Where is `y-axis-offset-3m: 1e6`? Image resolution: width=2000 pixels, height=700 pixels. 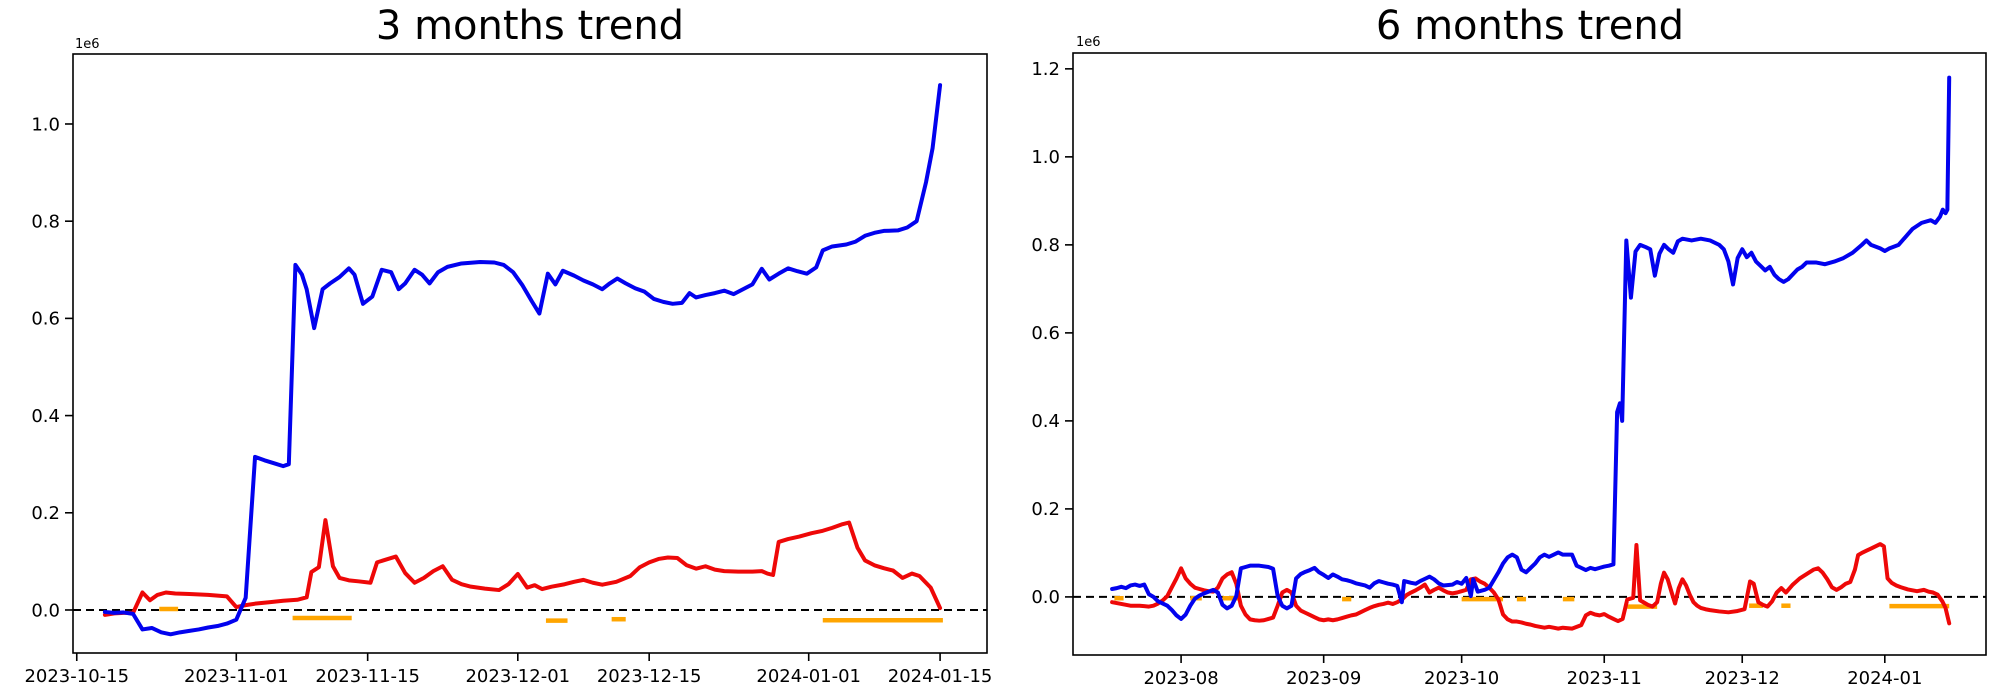 y-axis-offset-3m: 1e6 is located at coordinates (87, 44).